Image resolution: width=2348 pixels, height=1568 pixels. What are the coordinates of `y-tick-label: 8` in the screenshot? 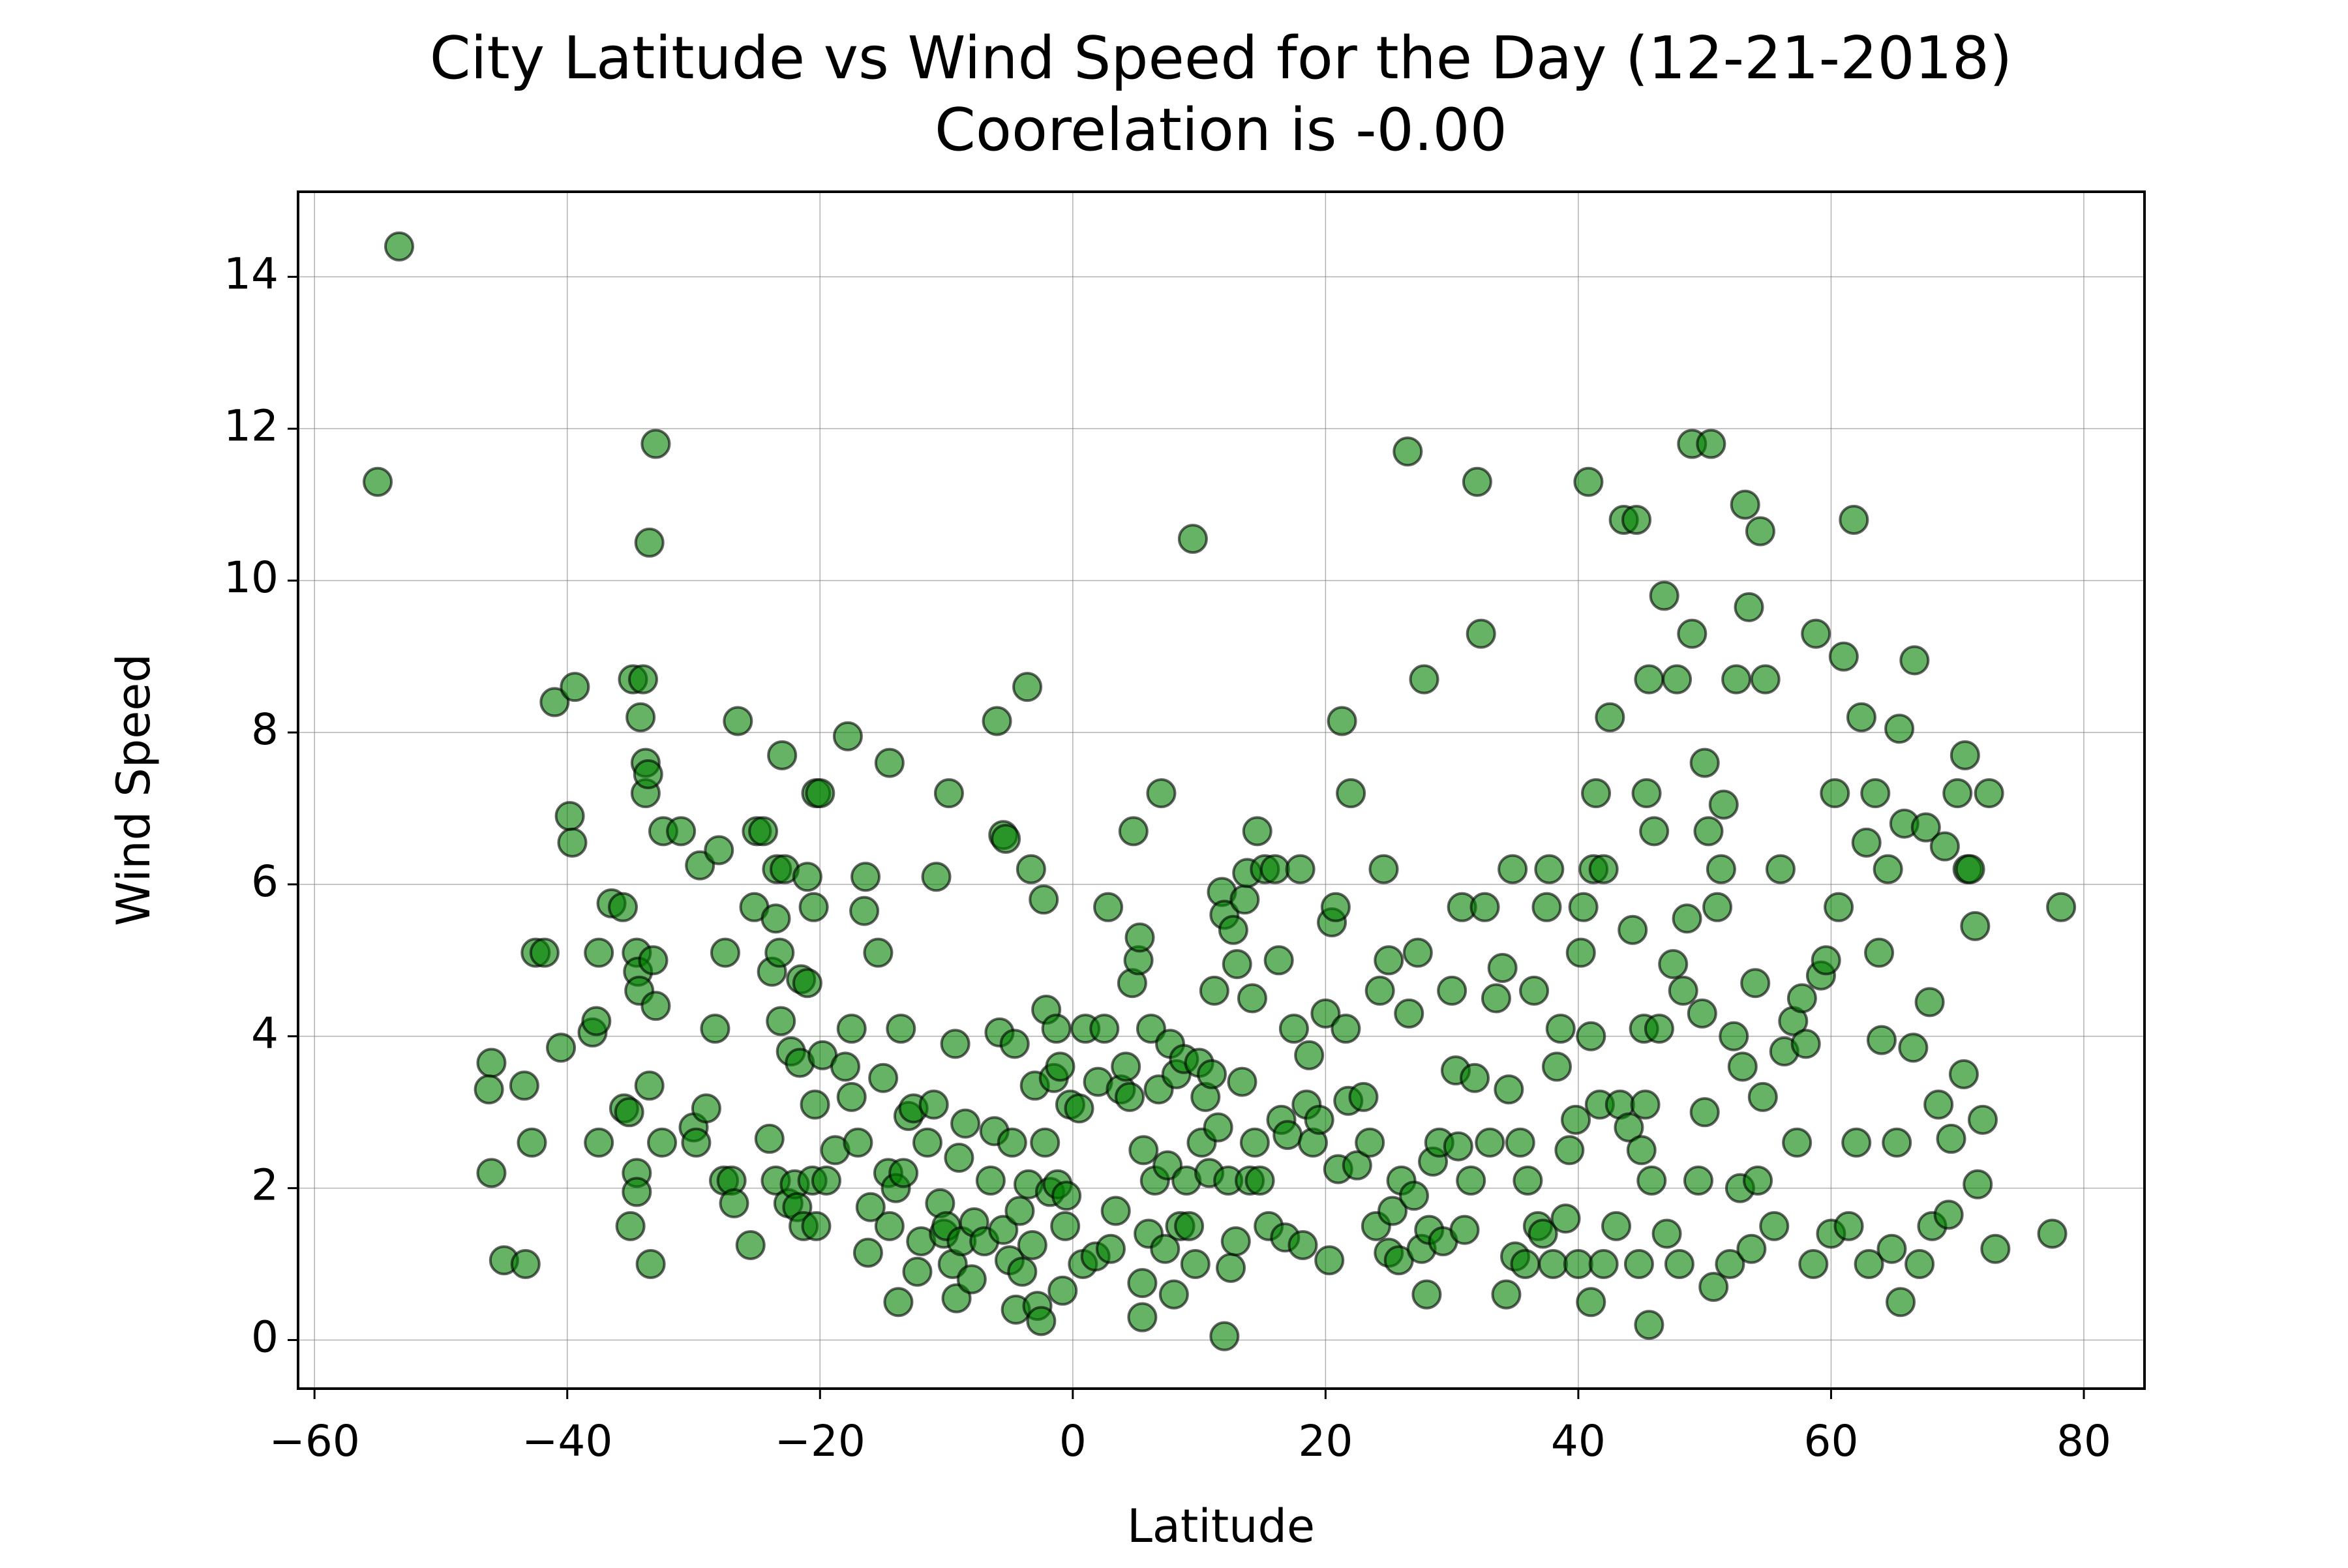 It's located at (264, 729).